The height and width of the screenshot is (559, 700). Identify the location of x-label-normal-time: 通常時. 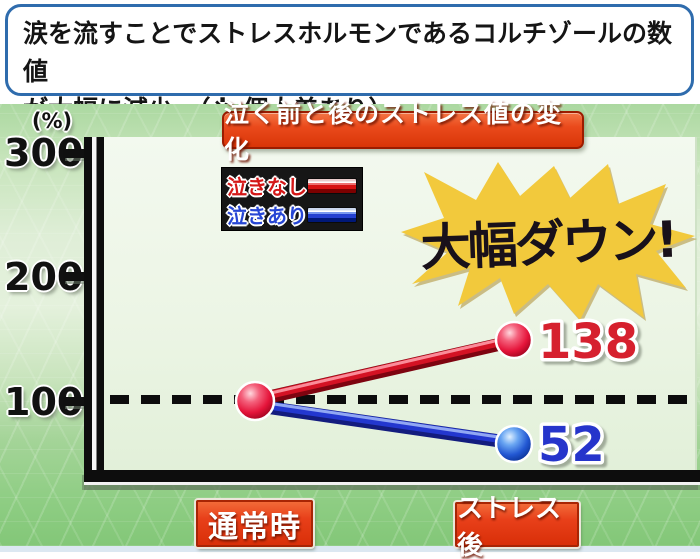
(254, 523).